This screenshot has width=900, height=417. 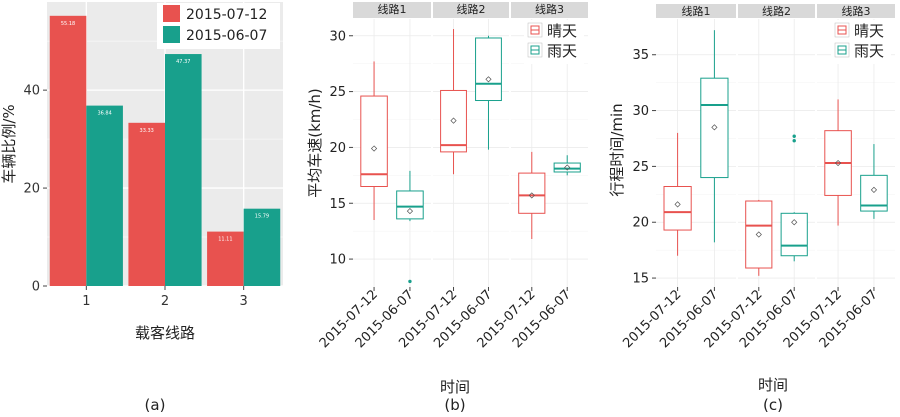 What do you see at coordinates (617, 149) in the screenshot?
I see `panel-c-ylabel: 行程时间/min` at bounding box center [617, 149].